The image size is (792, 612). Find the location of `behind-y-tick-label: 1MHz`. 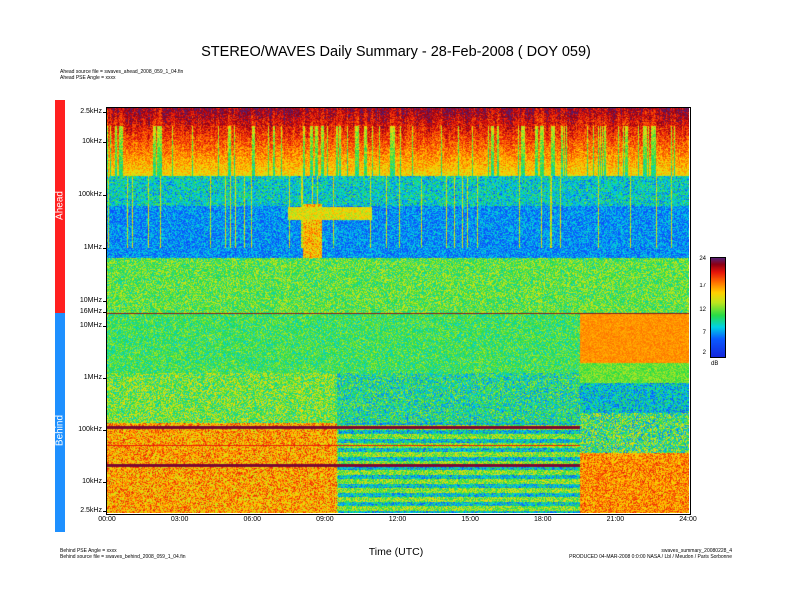

behind-y-tick-label: 1MHz is located at coordinates (92, 377).